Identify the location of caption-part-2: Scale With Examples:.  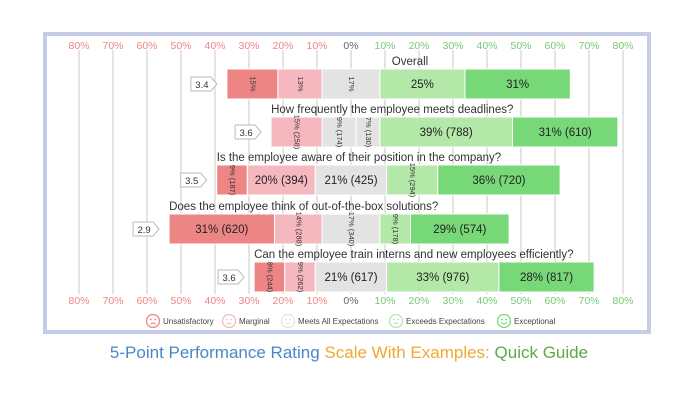
(407, 352).